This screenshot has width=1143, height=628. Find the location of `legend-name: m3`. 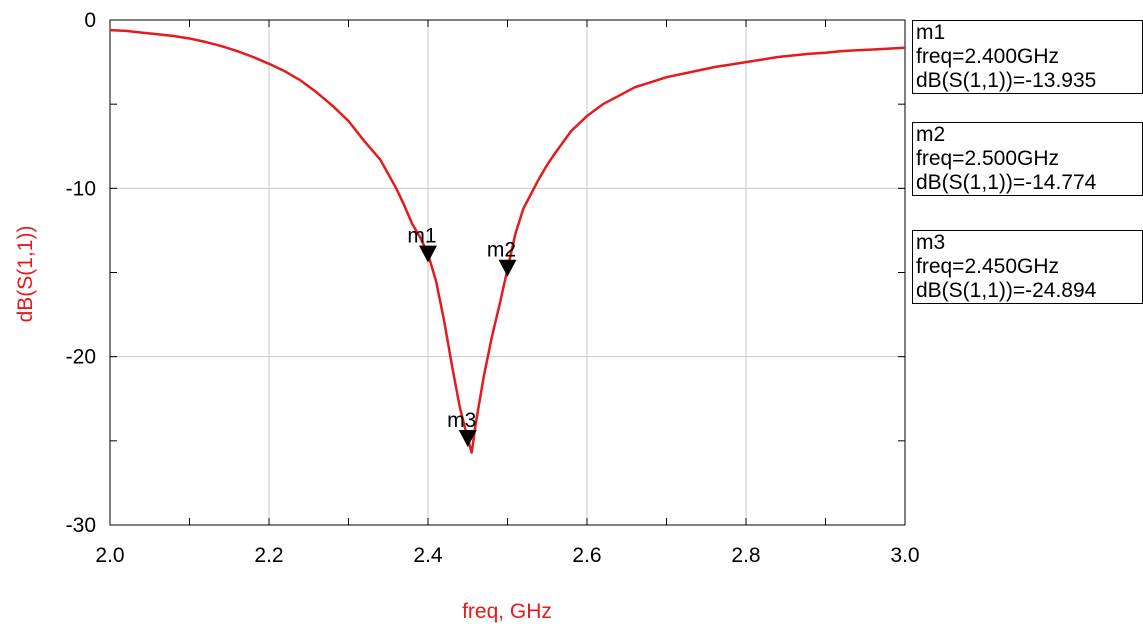

legend-name: m3 is located at coordinates (1027, 243).